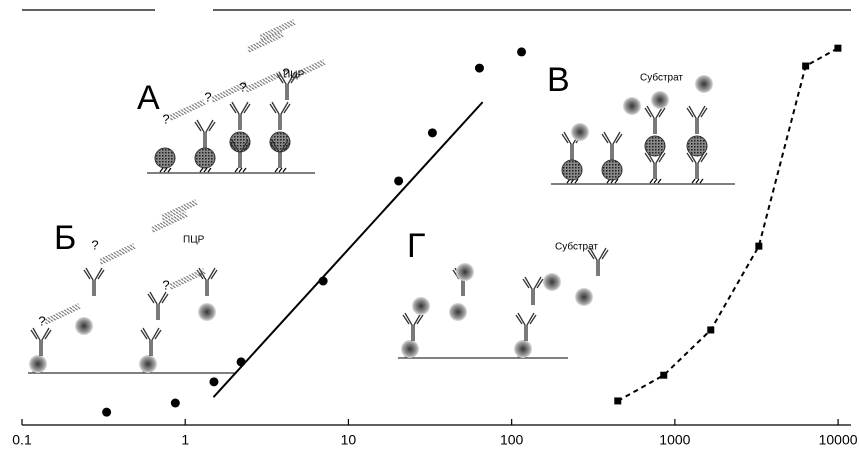 The image size is (859, 454). What do you see at coordinates (838, 440) in the screenshot?
I see `x-tick-label: 10000` at bounding box center [838, 440].